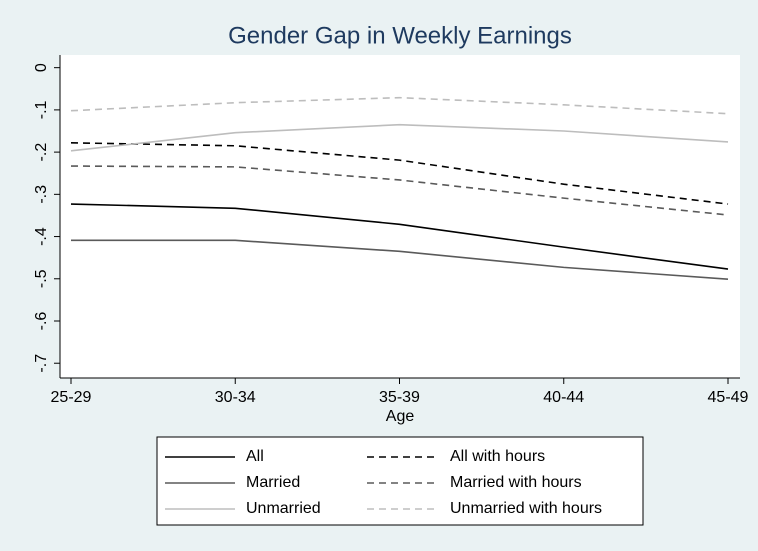 This screenshot has height=551, width=758. What do you see at coordinates (526, 508) in the screenshot?
I see `legend-label: Unmarried with hours` at bounding box center [526, 508].